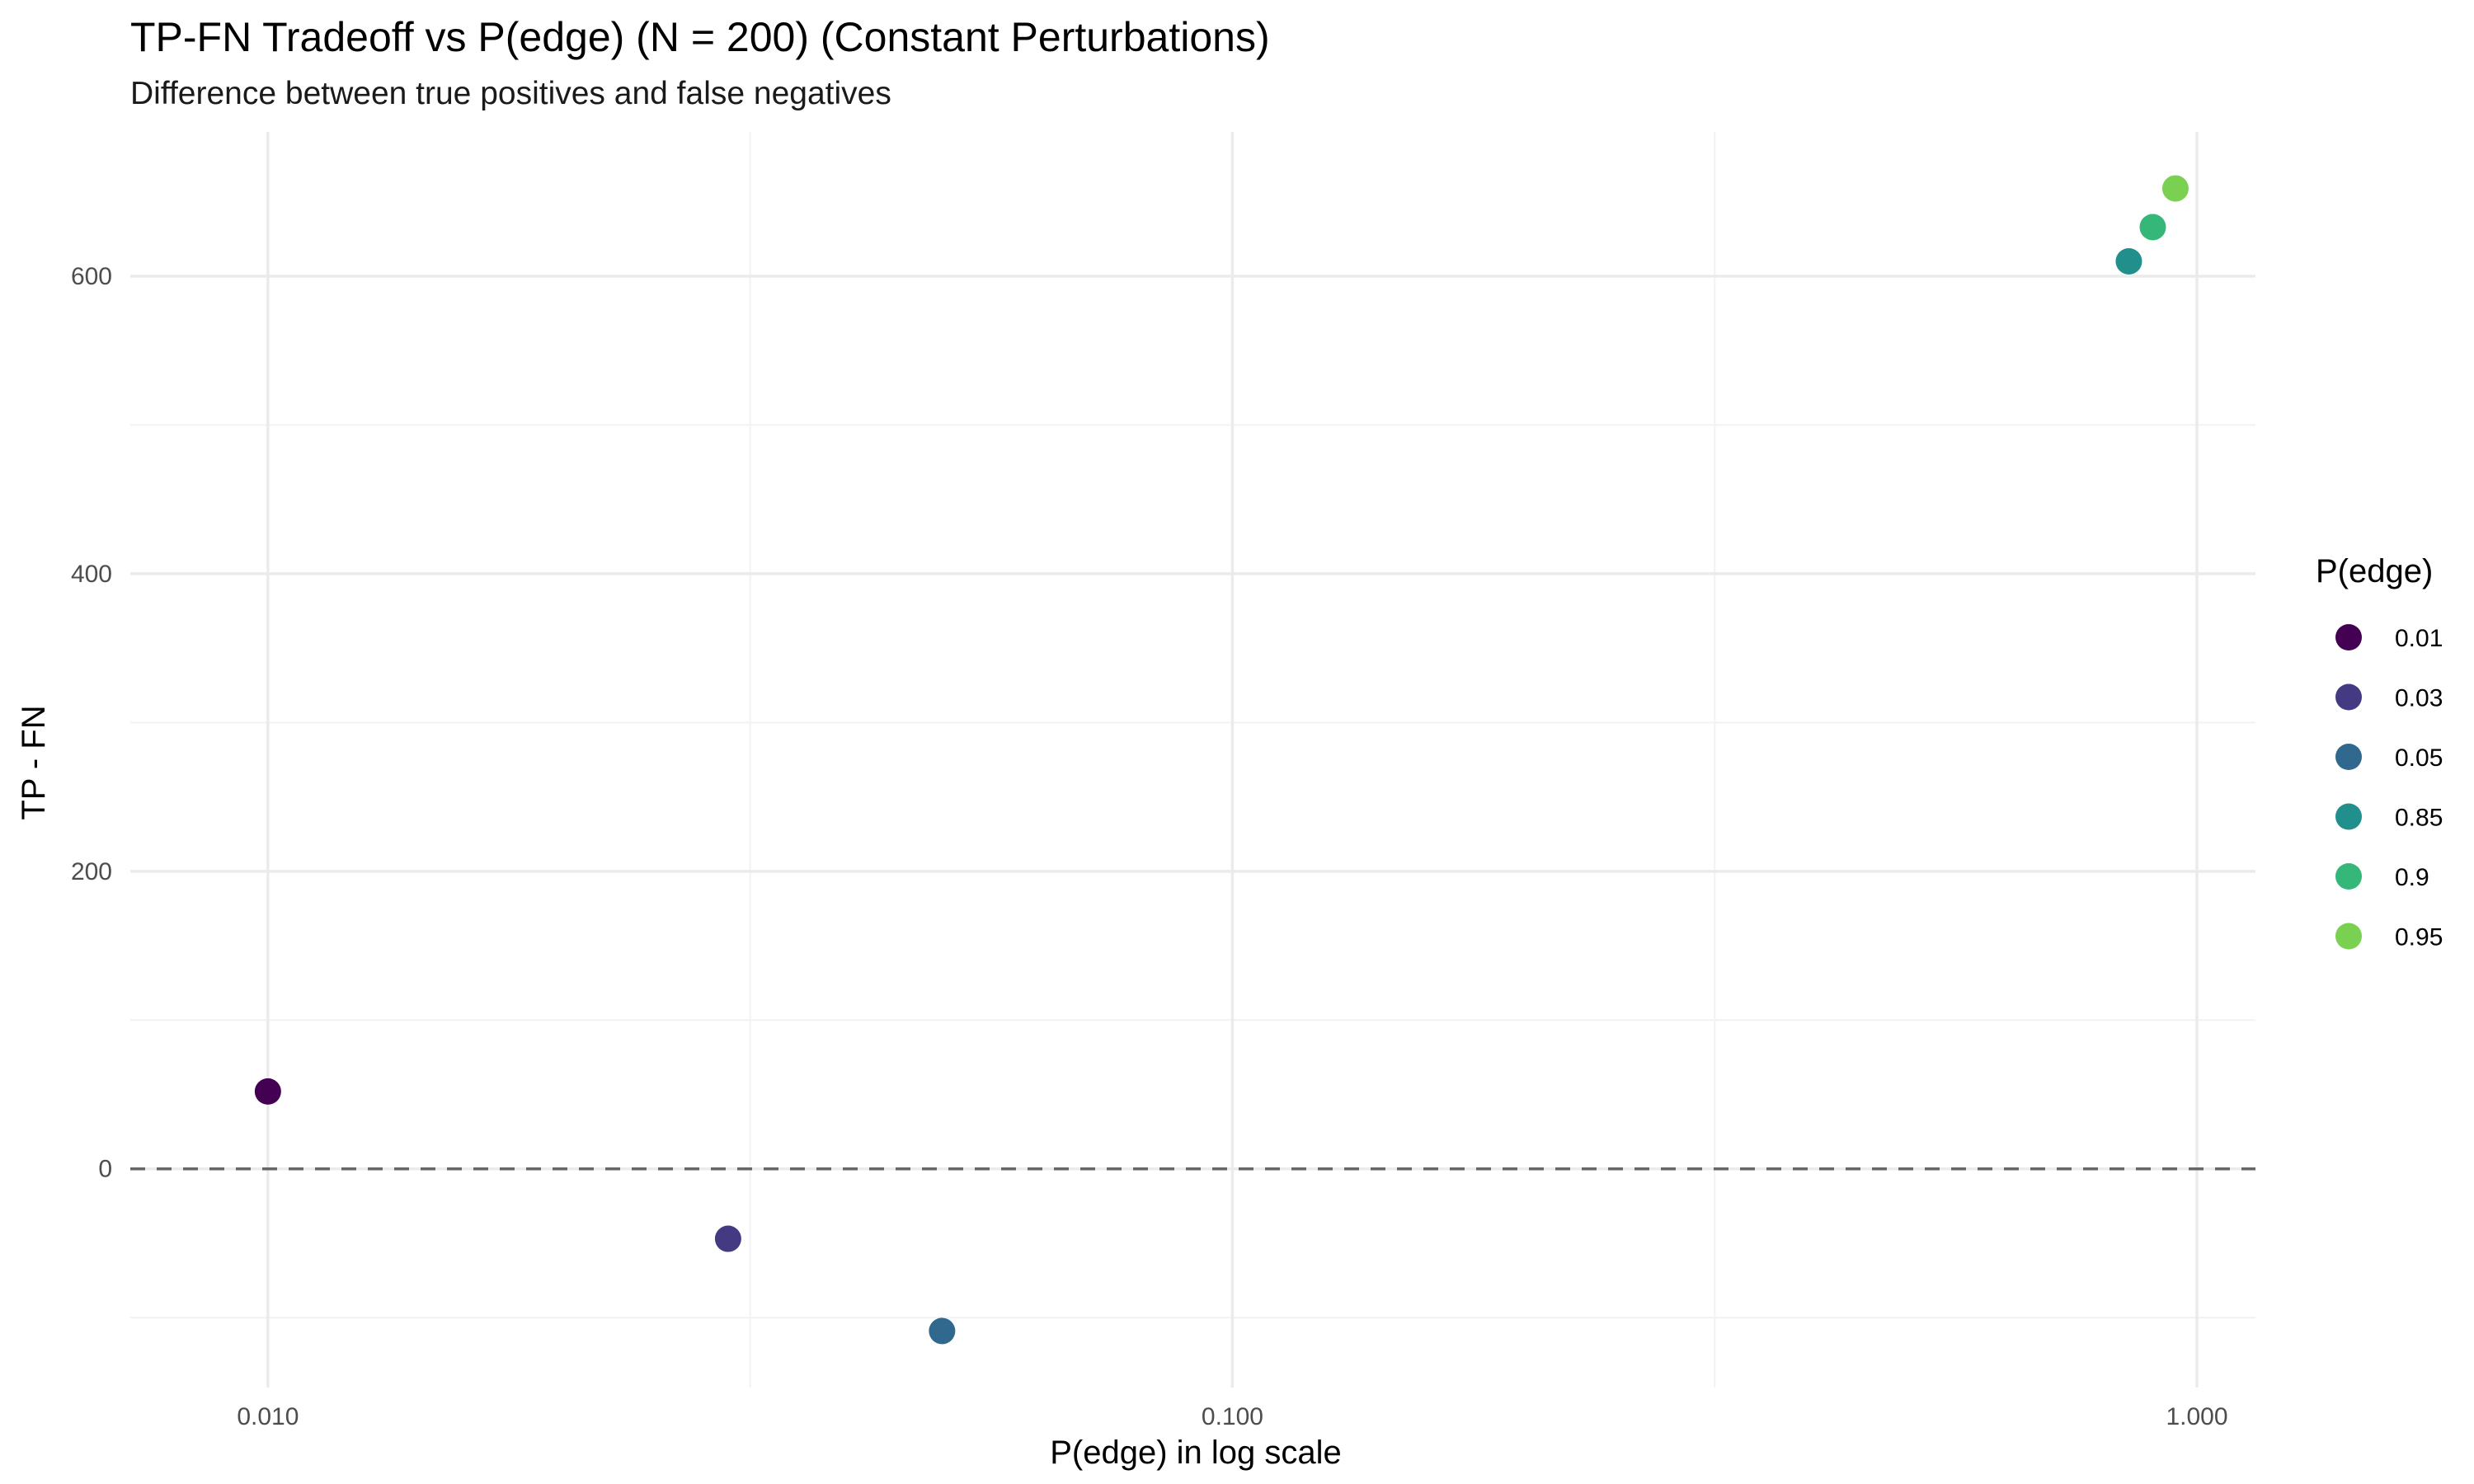  I want to click on legend-label: 0.85, so click(2419, 818).